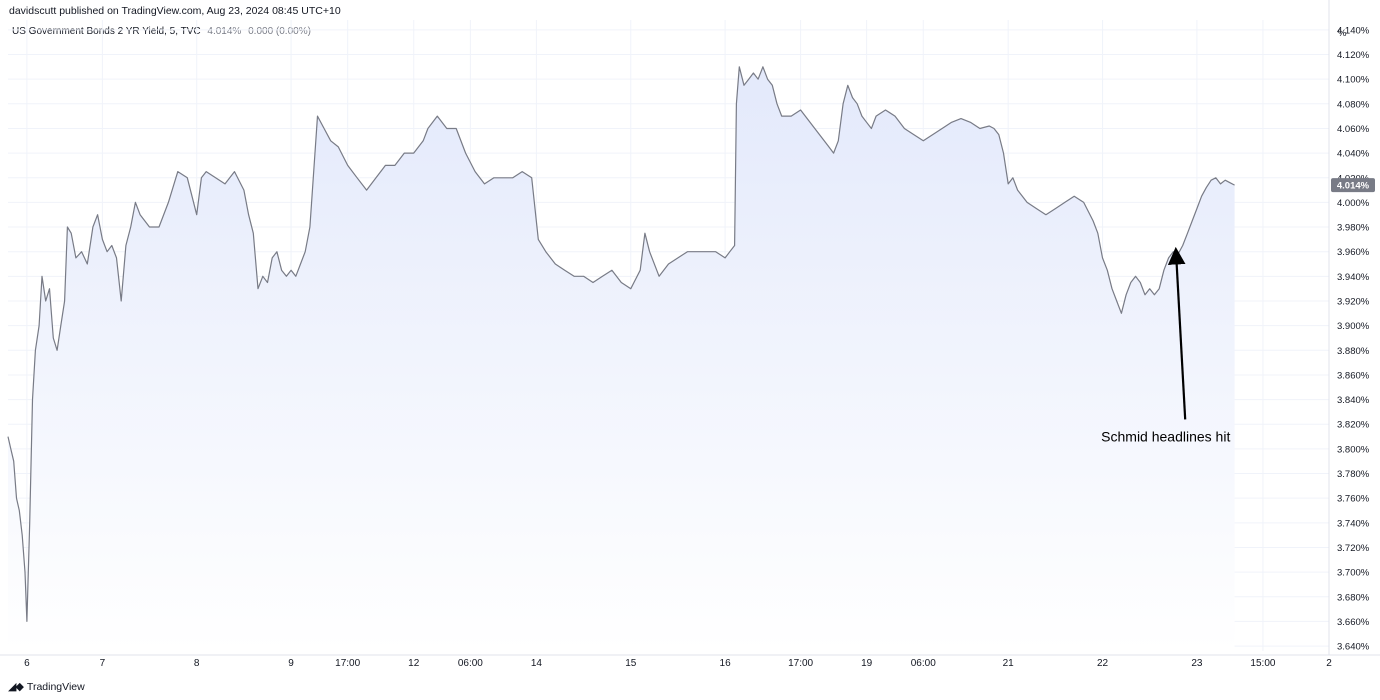 This screenshot has width=1380, height=700. What do you see at coordinates (1353, 375) in the screenshot?
I see `y-tick-label: 3.860%` at bounding box center [1353, 375].